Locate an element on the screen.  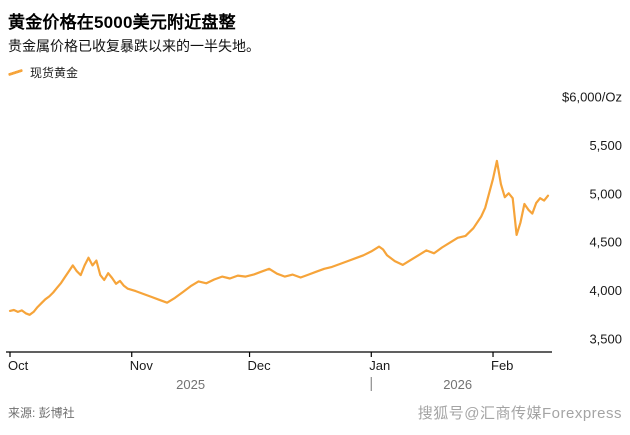
y-tick-label: 4,000 is located at coordinates (605, 290).